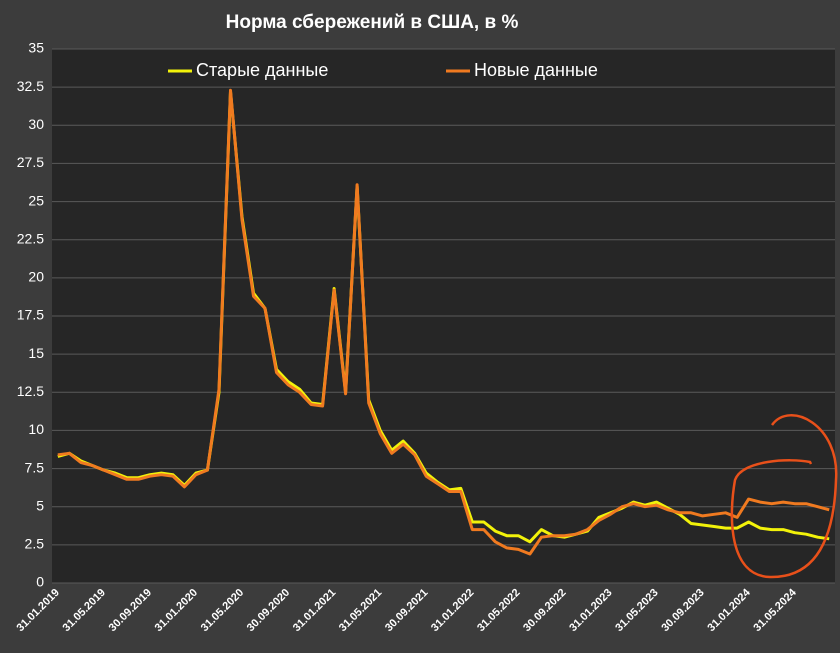  What do you see at coordinates (40, 582) in the screenshot?
I see `y-tick-label: 0` at bounding box center [40, 582].